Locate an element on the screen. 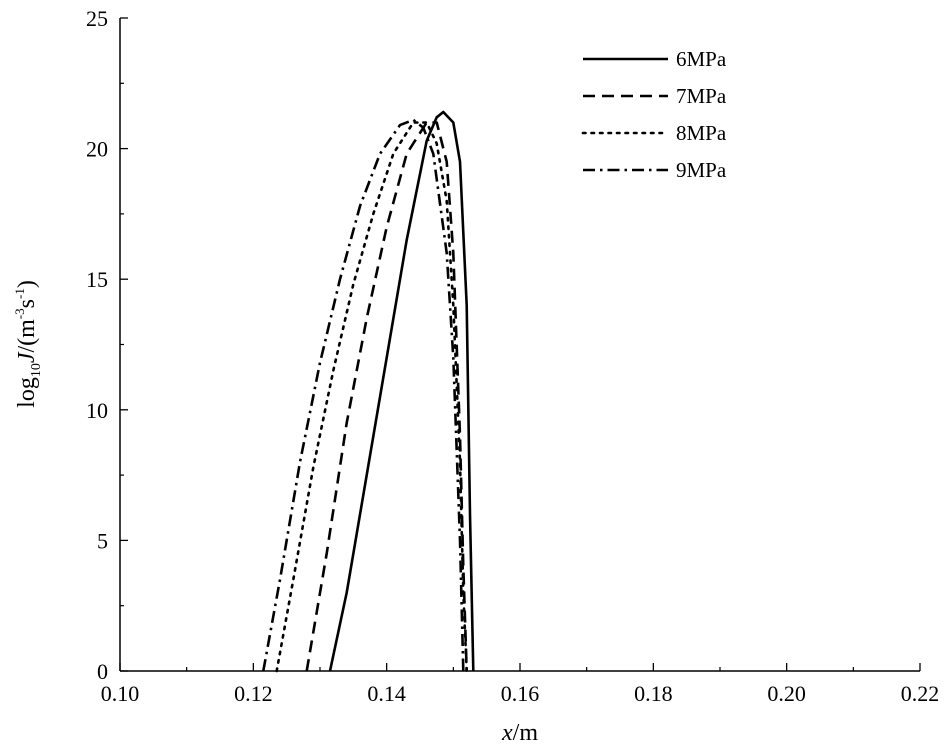  y-tick-label: 0 is located at coordinates (102, 671).